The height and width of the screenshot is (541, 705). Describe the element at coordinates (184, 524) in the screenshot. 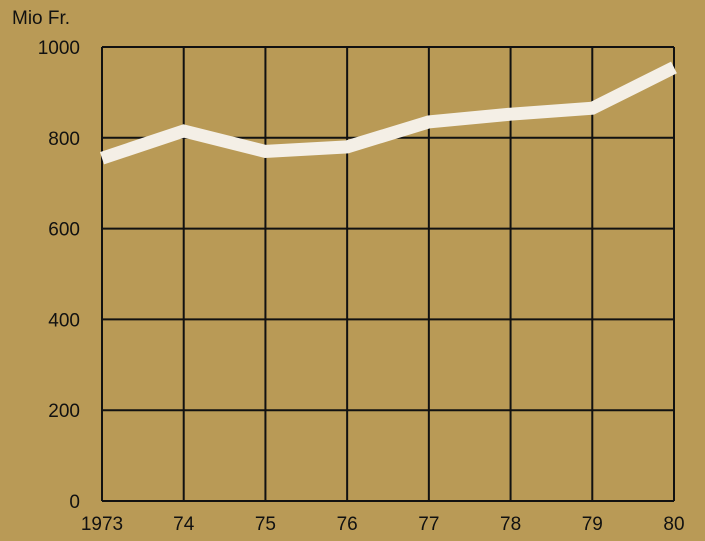

I see `x-tick-label-1974: 74` at that location.